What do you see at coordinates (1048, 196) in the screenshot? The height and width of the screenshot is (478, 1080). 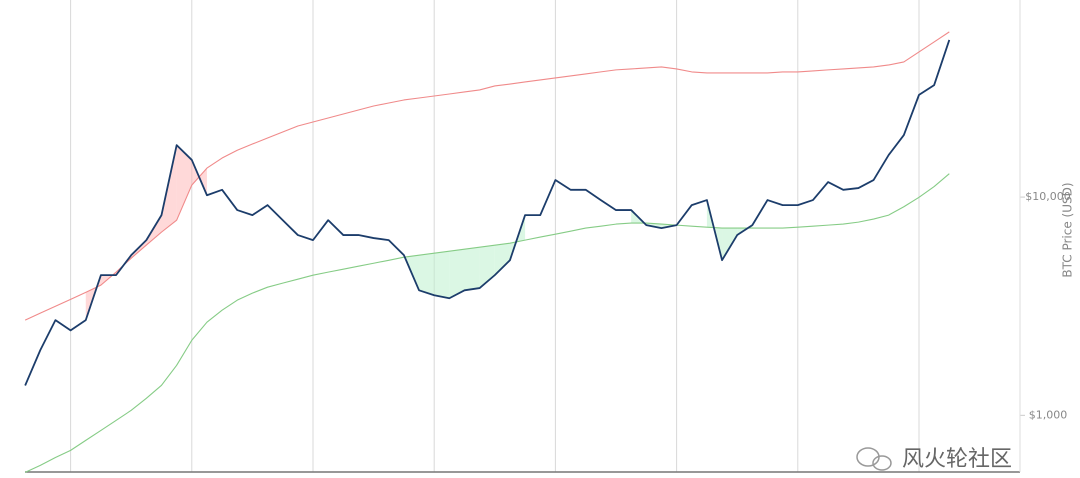 I see `y-tick-label: $10,000` at bounding box center [1048, 196].